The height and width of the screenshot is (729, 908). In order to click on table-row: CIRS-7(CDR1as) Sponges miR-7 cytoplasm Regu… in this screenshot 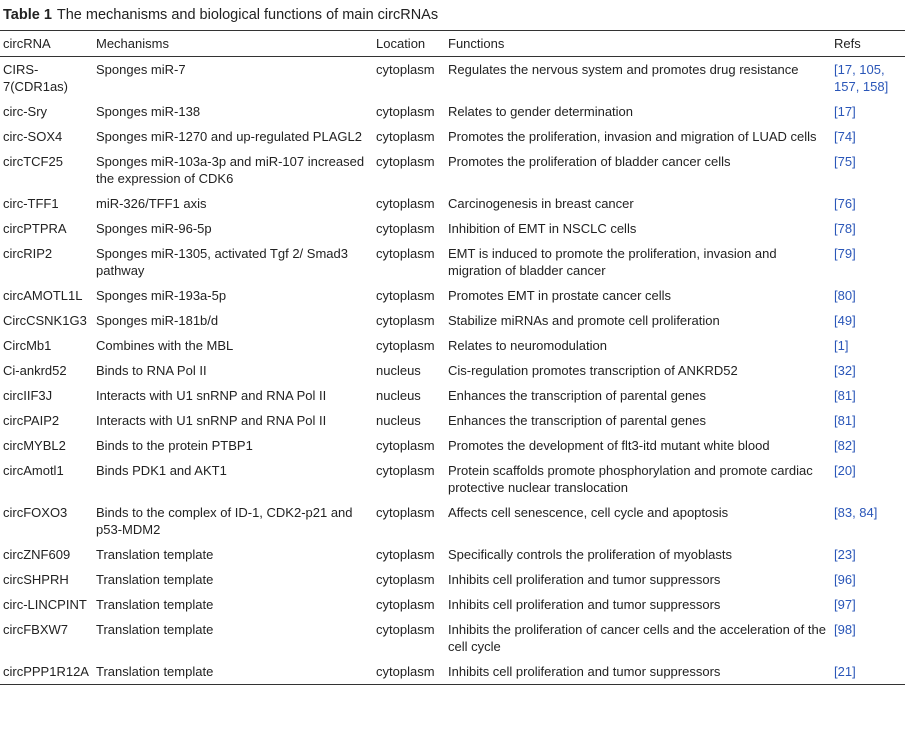, I will do `click(452, 78)`.